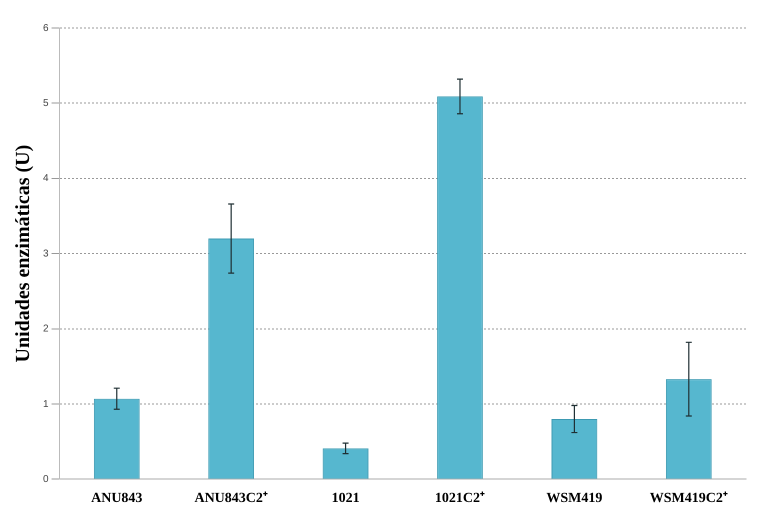  Describe the element at coordinates (574, 498) in the screenshot. I see `x-tick-label: WSM419` at that location.